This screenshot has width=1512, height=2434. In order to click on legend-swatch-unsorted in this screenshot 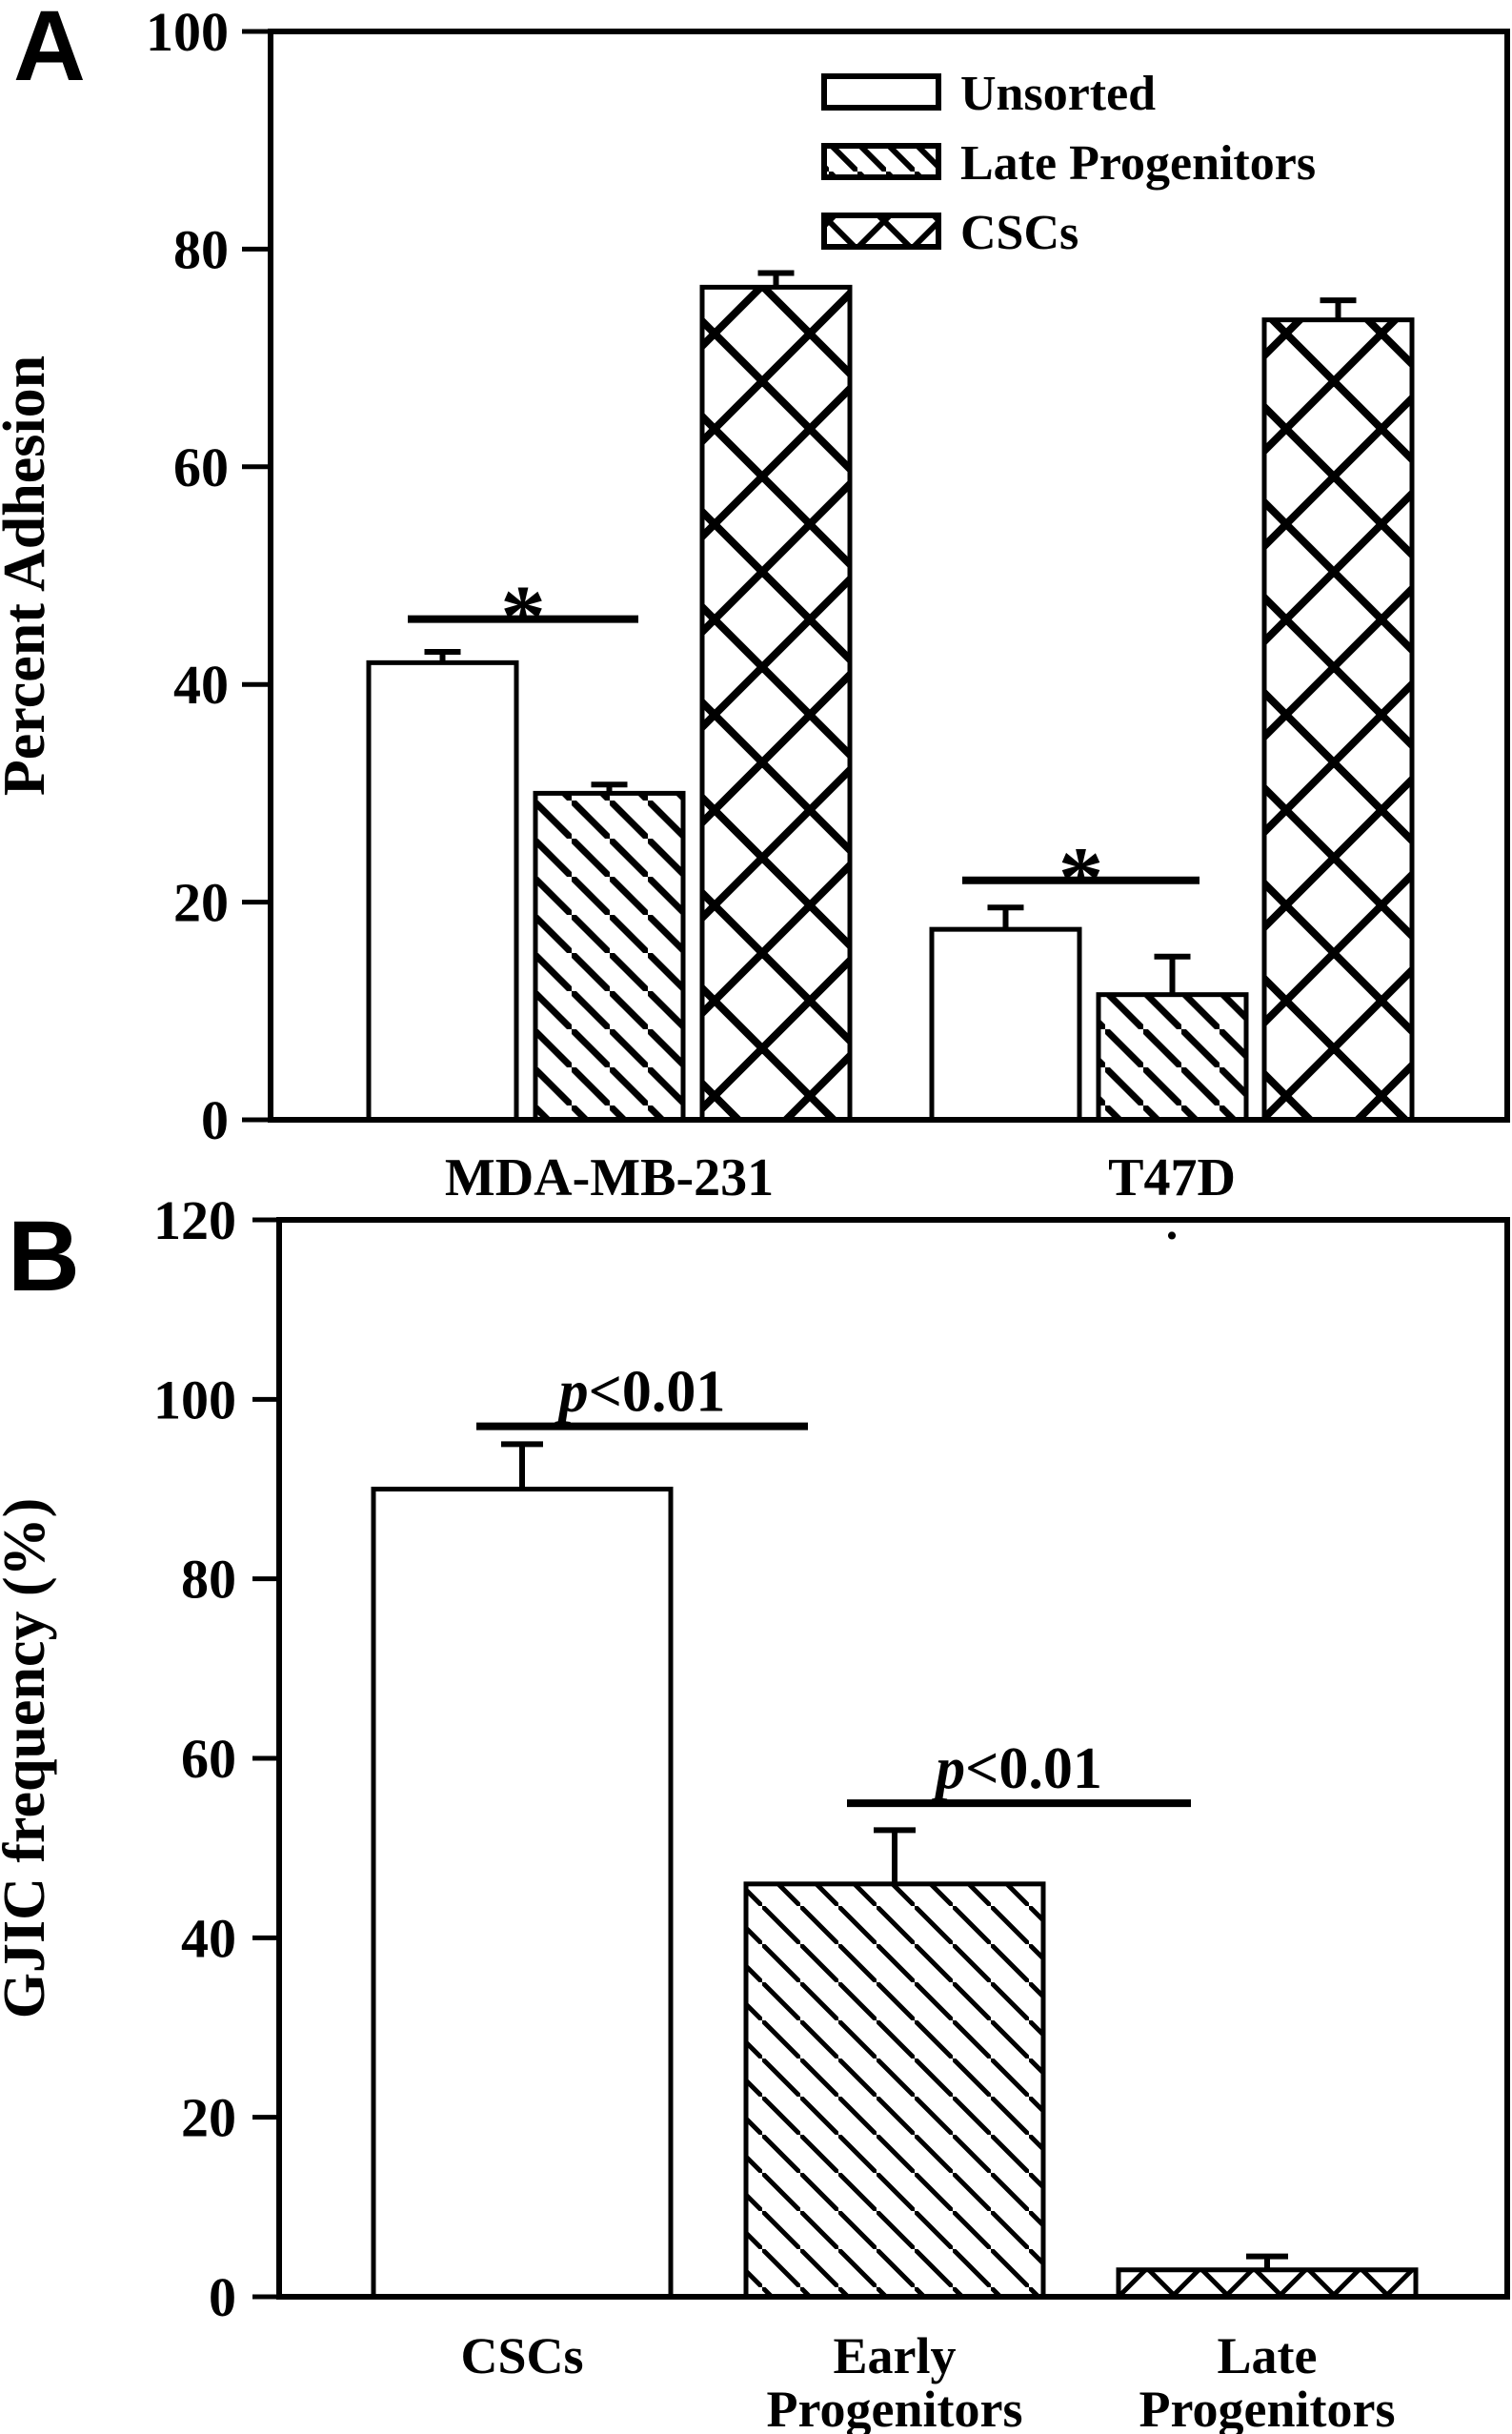, I will do `click(881, 92)`.